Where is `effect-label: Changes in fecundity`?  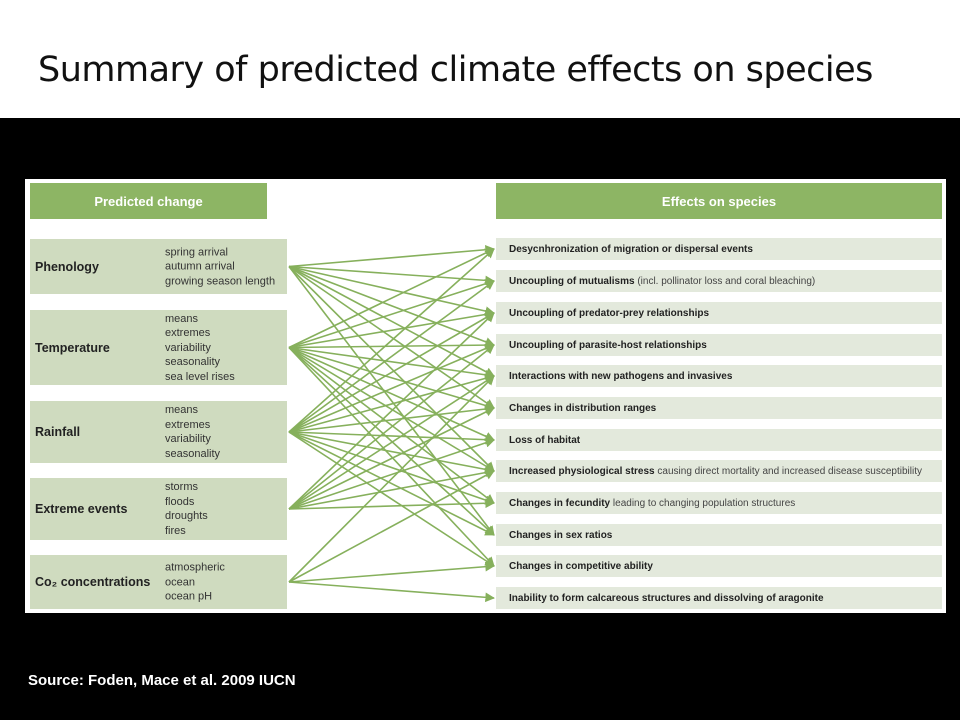 effect-label: Changes in fecundity is located at coordinates (560, 503).